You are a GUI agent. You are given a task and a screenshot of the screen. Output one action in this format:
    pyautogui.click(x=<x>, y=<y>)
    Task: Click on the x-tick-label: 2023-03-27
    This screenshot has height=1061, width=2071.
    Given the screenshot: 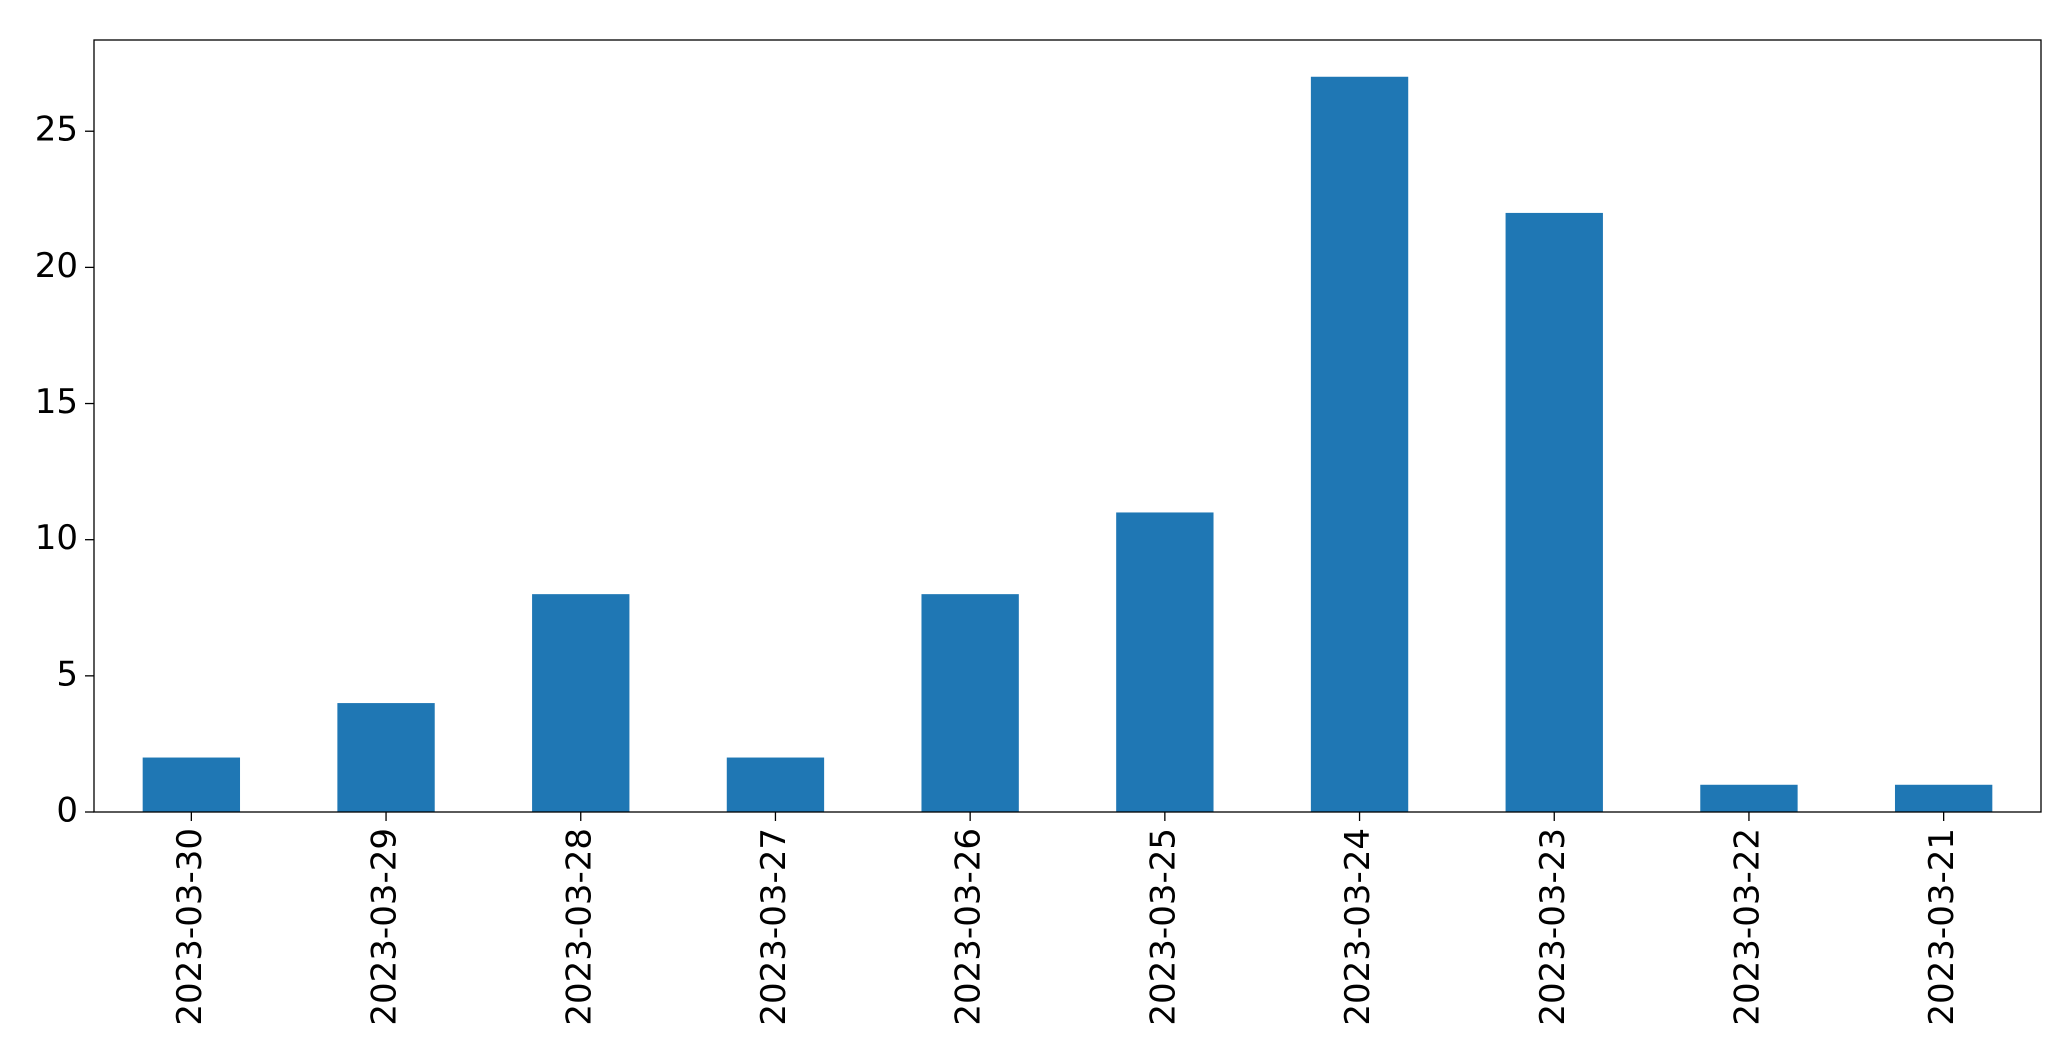 What is the action you would take?
    pyautogui.click(x=774, y=927)
    